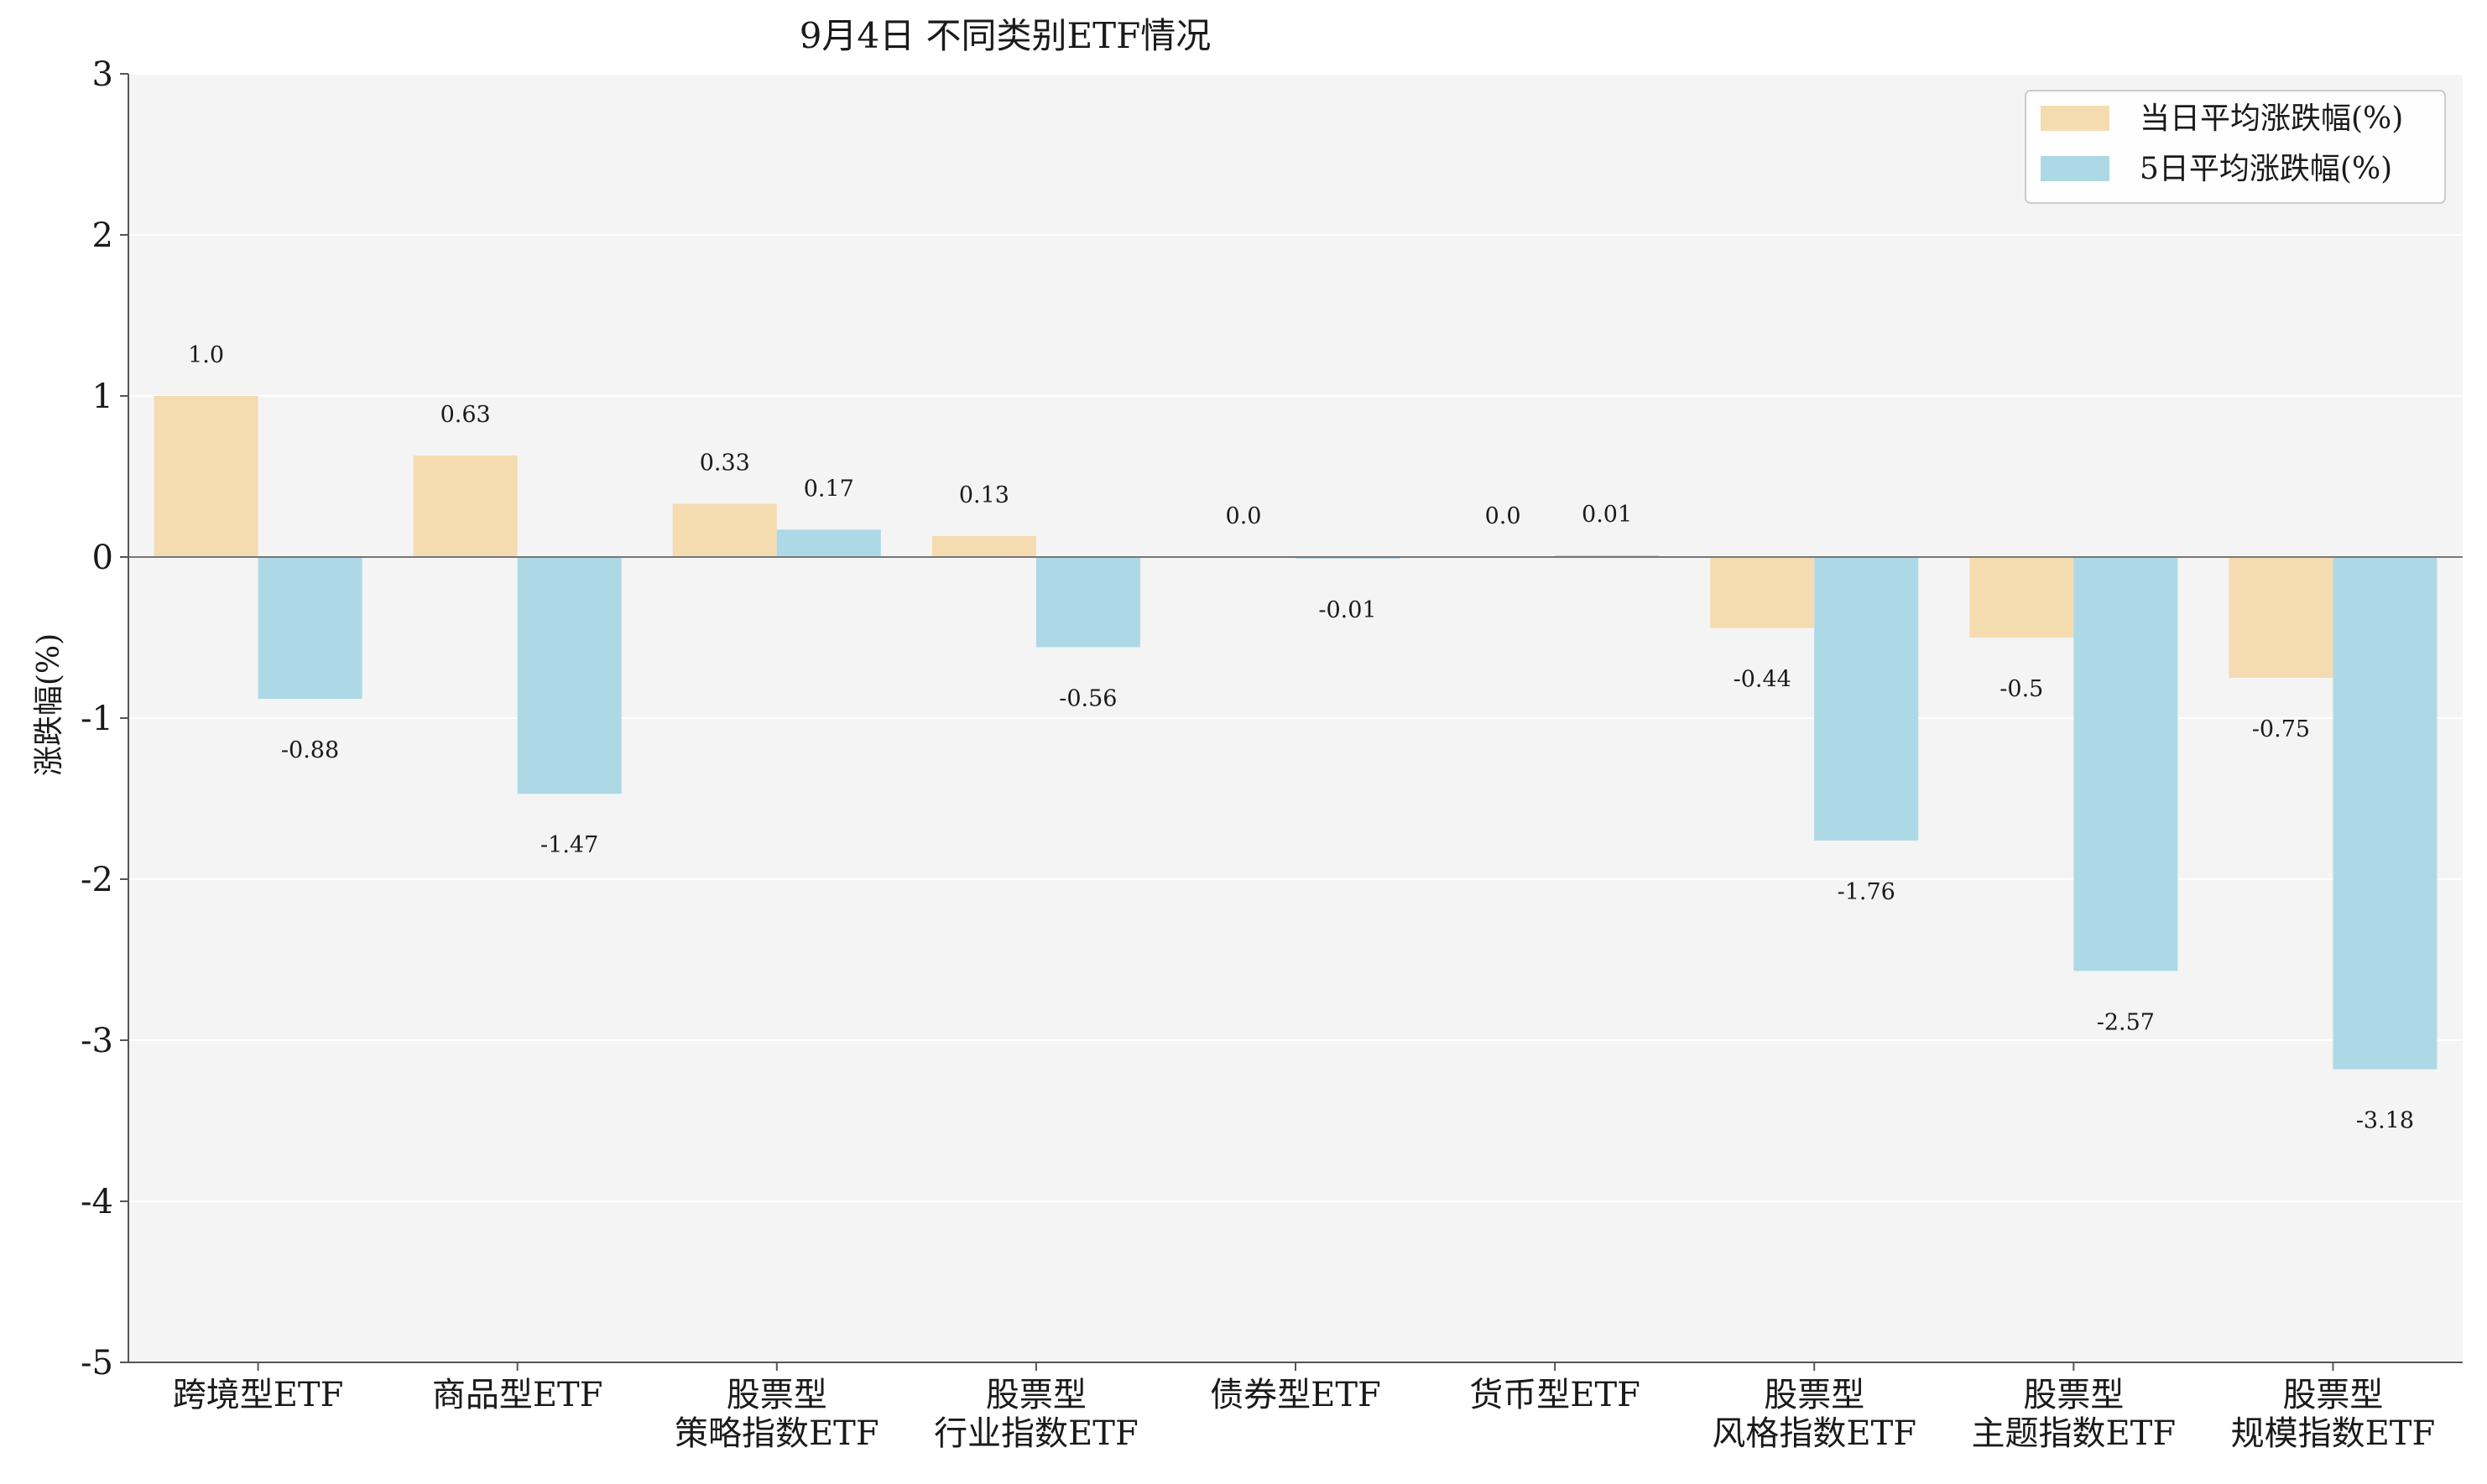 The height and width of the screenshot is (1484, 2487). Describe the element at coordinates (97, 719) in the screenshot. I see `y-tick-label: -1` at that location.